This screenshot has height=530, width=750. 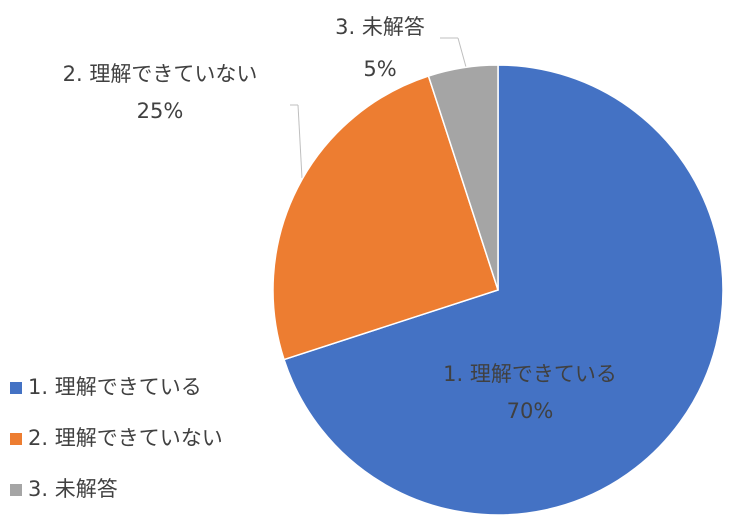 I want to click on legend-label: 1. 理解できている, so click(x=115, y=387).